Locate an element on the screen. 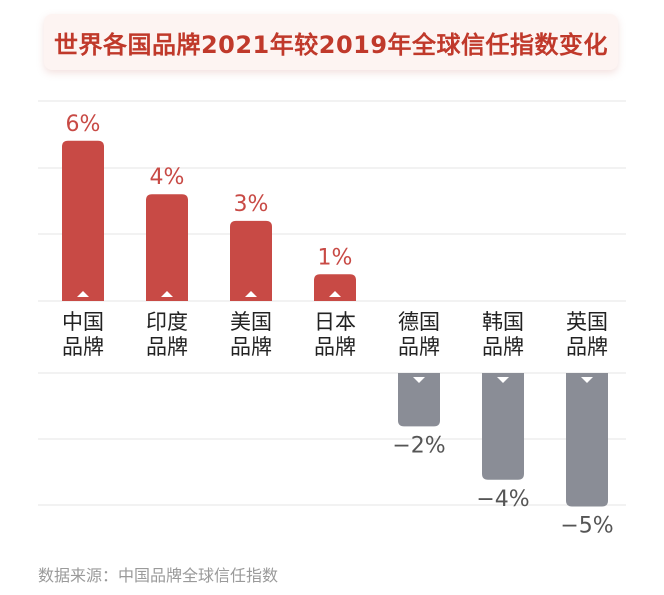 This screenshot has height=595, width=664. value-label: 6% is located at coordinates (83, 124).